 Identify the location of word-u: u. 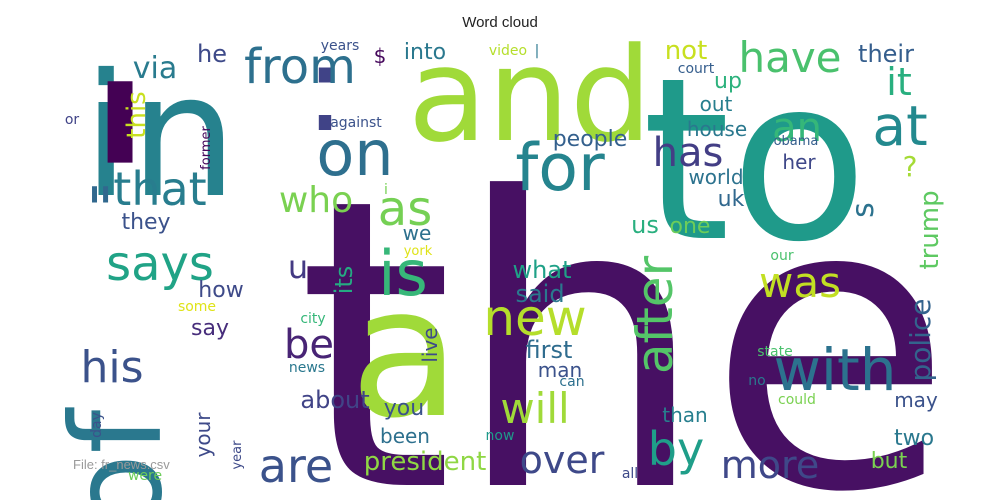
(298, 267).